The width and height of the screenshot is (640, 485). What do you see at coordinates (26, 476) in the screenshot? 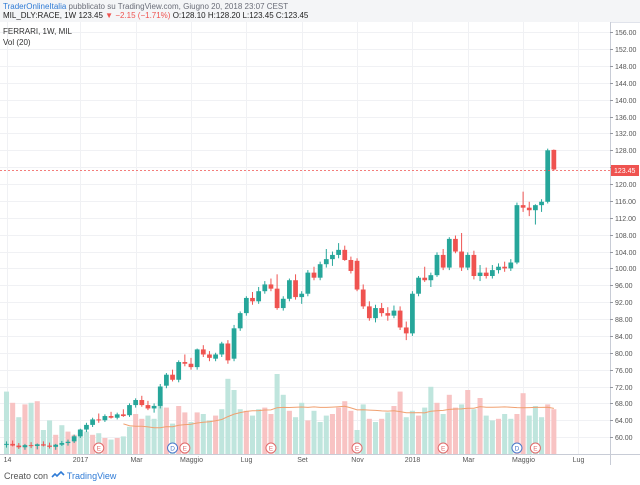
I see `created-with-text: Creato con` at bounding box center [26, 476].